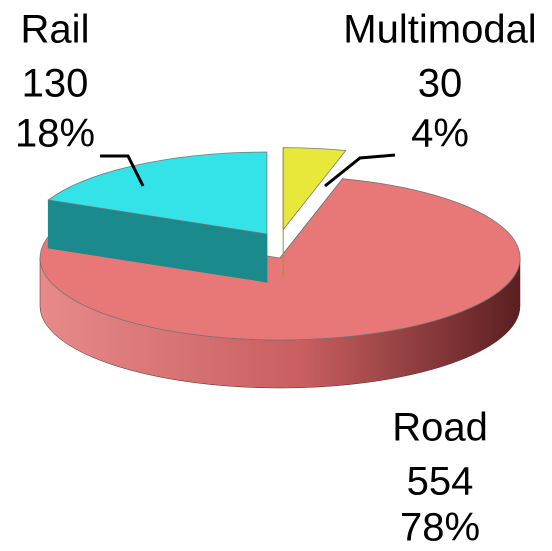 Image resolution: width=552 pixels, height=551 pixels. I want to click on percent-label: 18%, so click(55, 134).